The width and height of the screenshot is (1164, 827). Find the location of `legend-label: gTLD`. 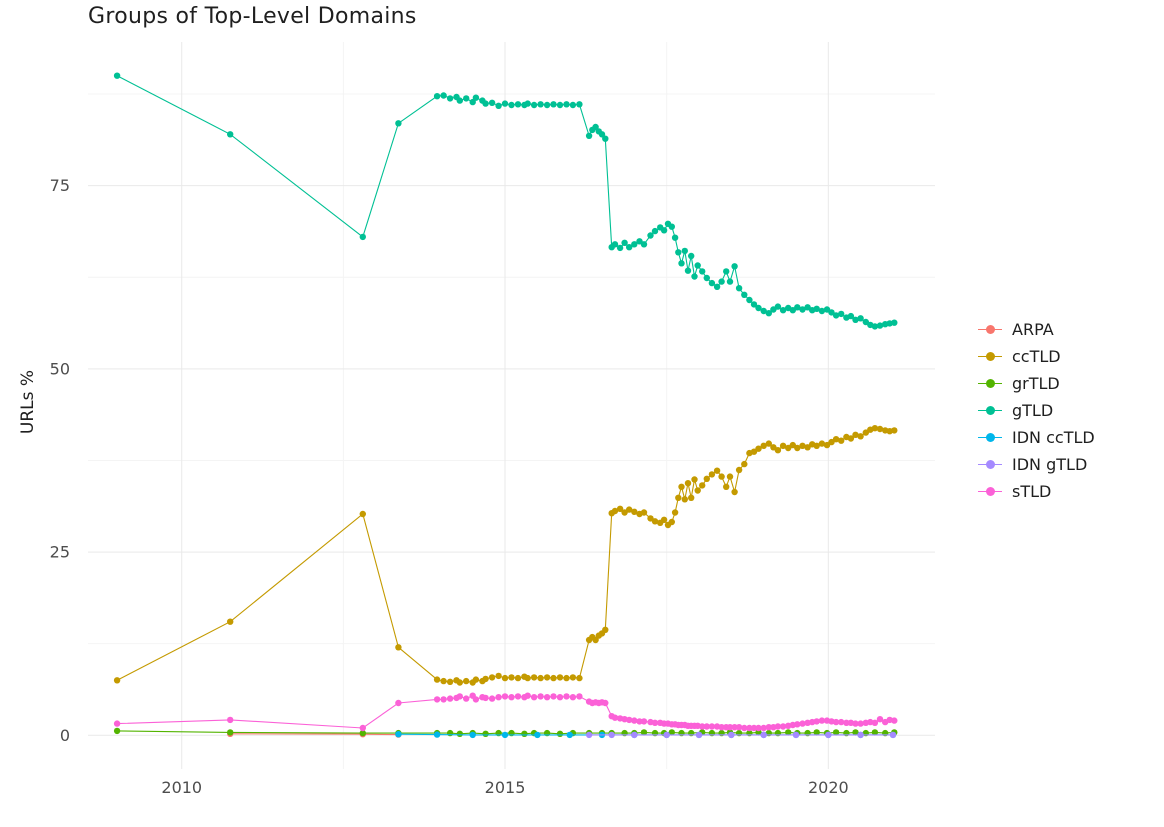

legend-label: gTLD is located at coordinates (1033, 410).